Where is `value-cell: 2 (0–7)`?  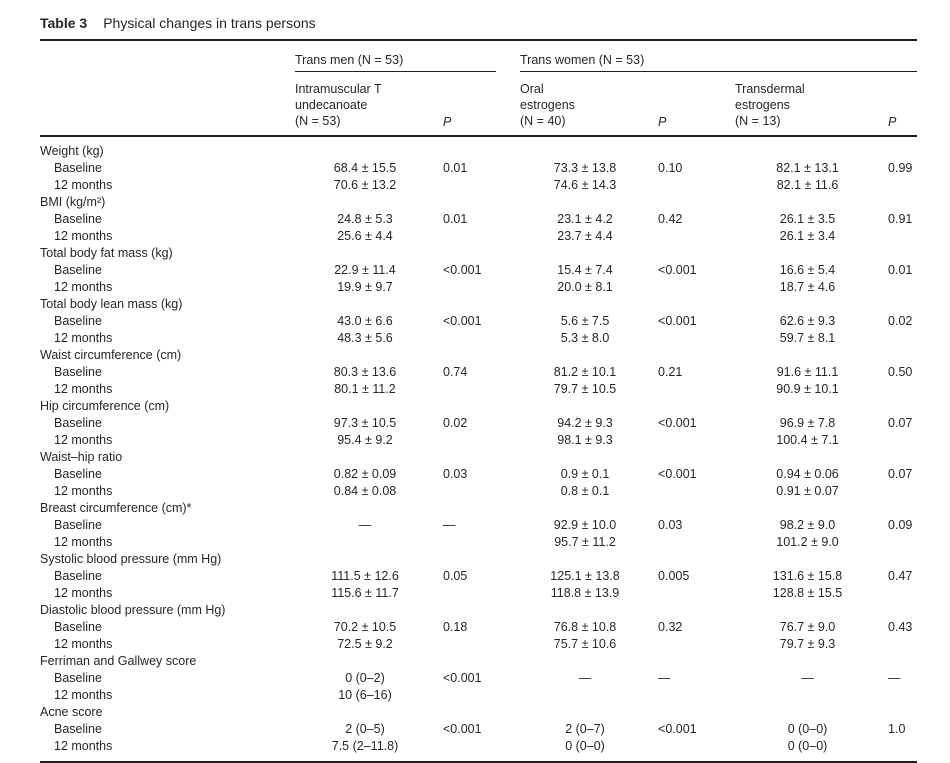
value-cell: 2 (0–7) is located at coordinates (585, 729).